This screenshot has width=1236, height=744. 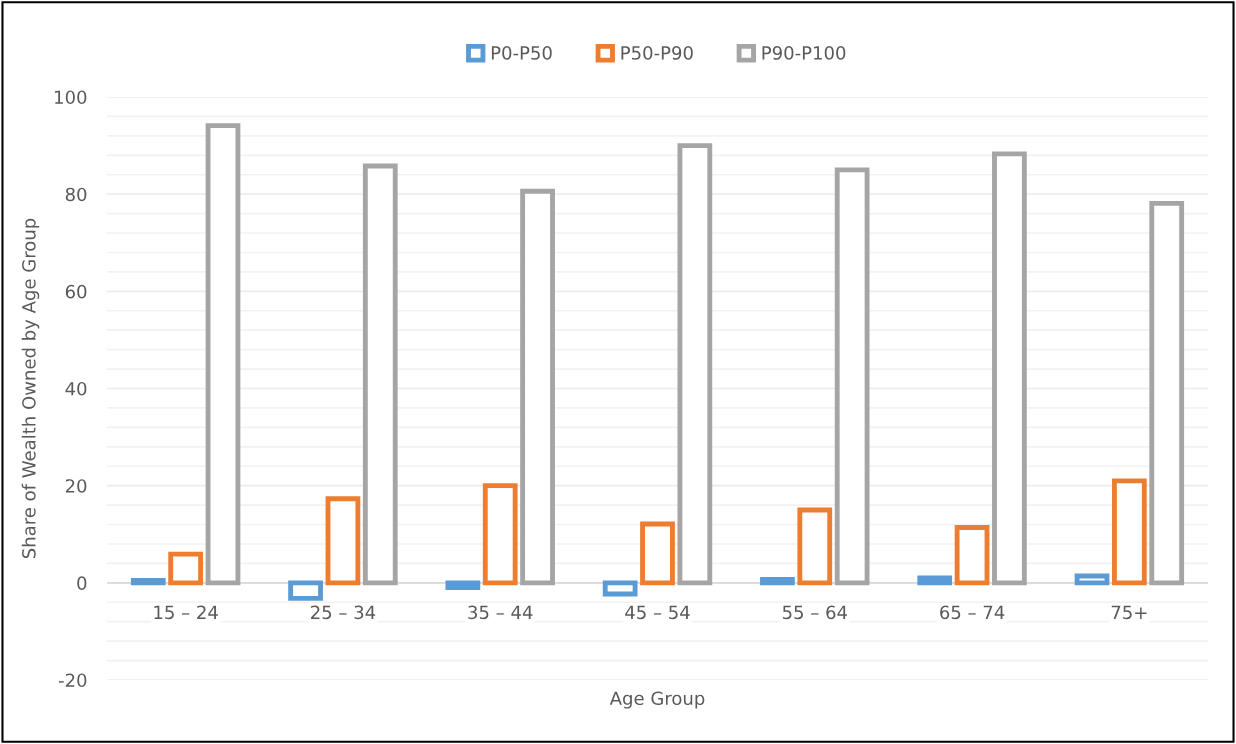 What do you see at coordinates (76, 194) in the screenshot?
I see `y-tick-label: 80` at bounding box center [76, 194].